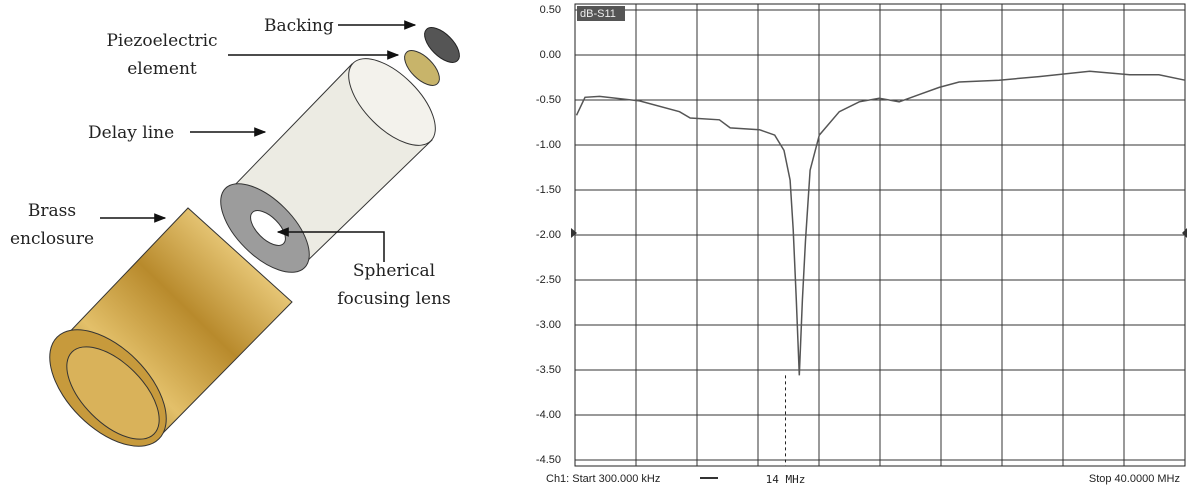 This screenshot has width=1187, height=488. I want to click on brass-inner, so click(113, 393).